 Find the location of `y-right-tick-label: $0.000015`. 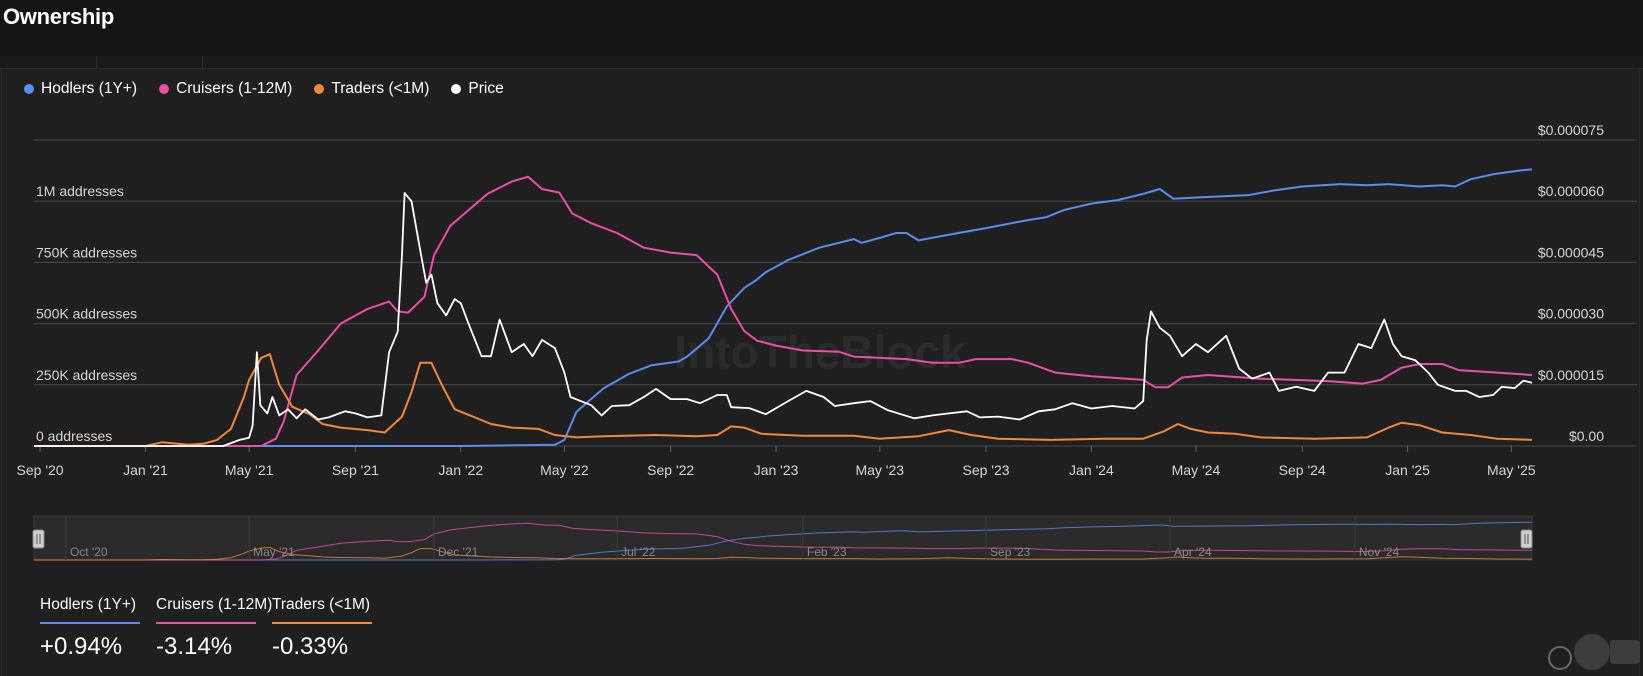

y-right-tick-label: $0.000015 is located at coordinates (1571, 375).